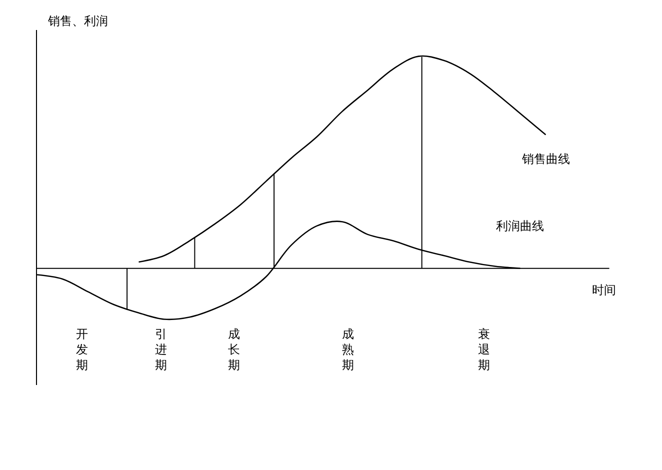 This screenshot has height=470, width=662. What do you see at coordinates (234, 349) in the screenshot?
I see `text: 成长期` at bounding box center [234, 349].